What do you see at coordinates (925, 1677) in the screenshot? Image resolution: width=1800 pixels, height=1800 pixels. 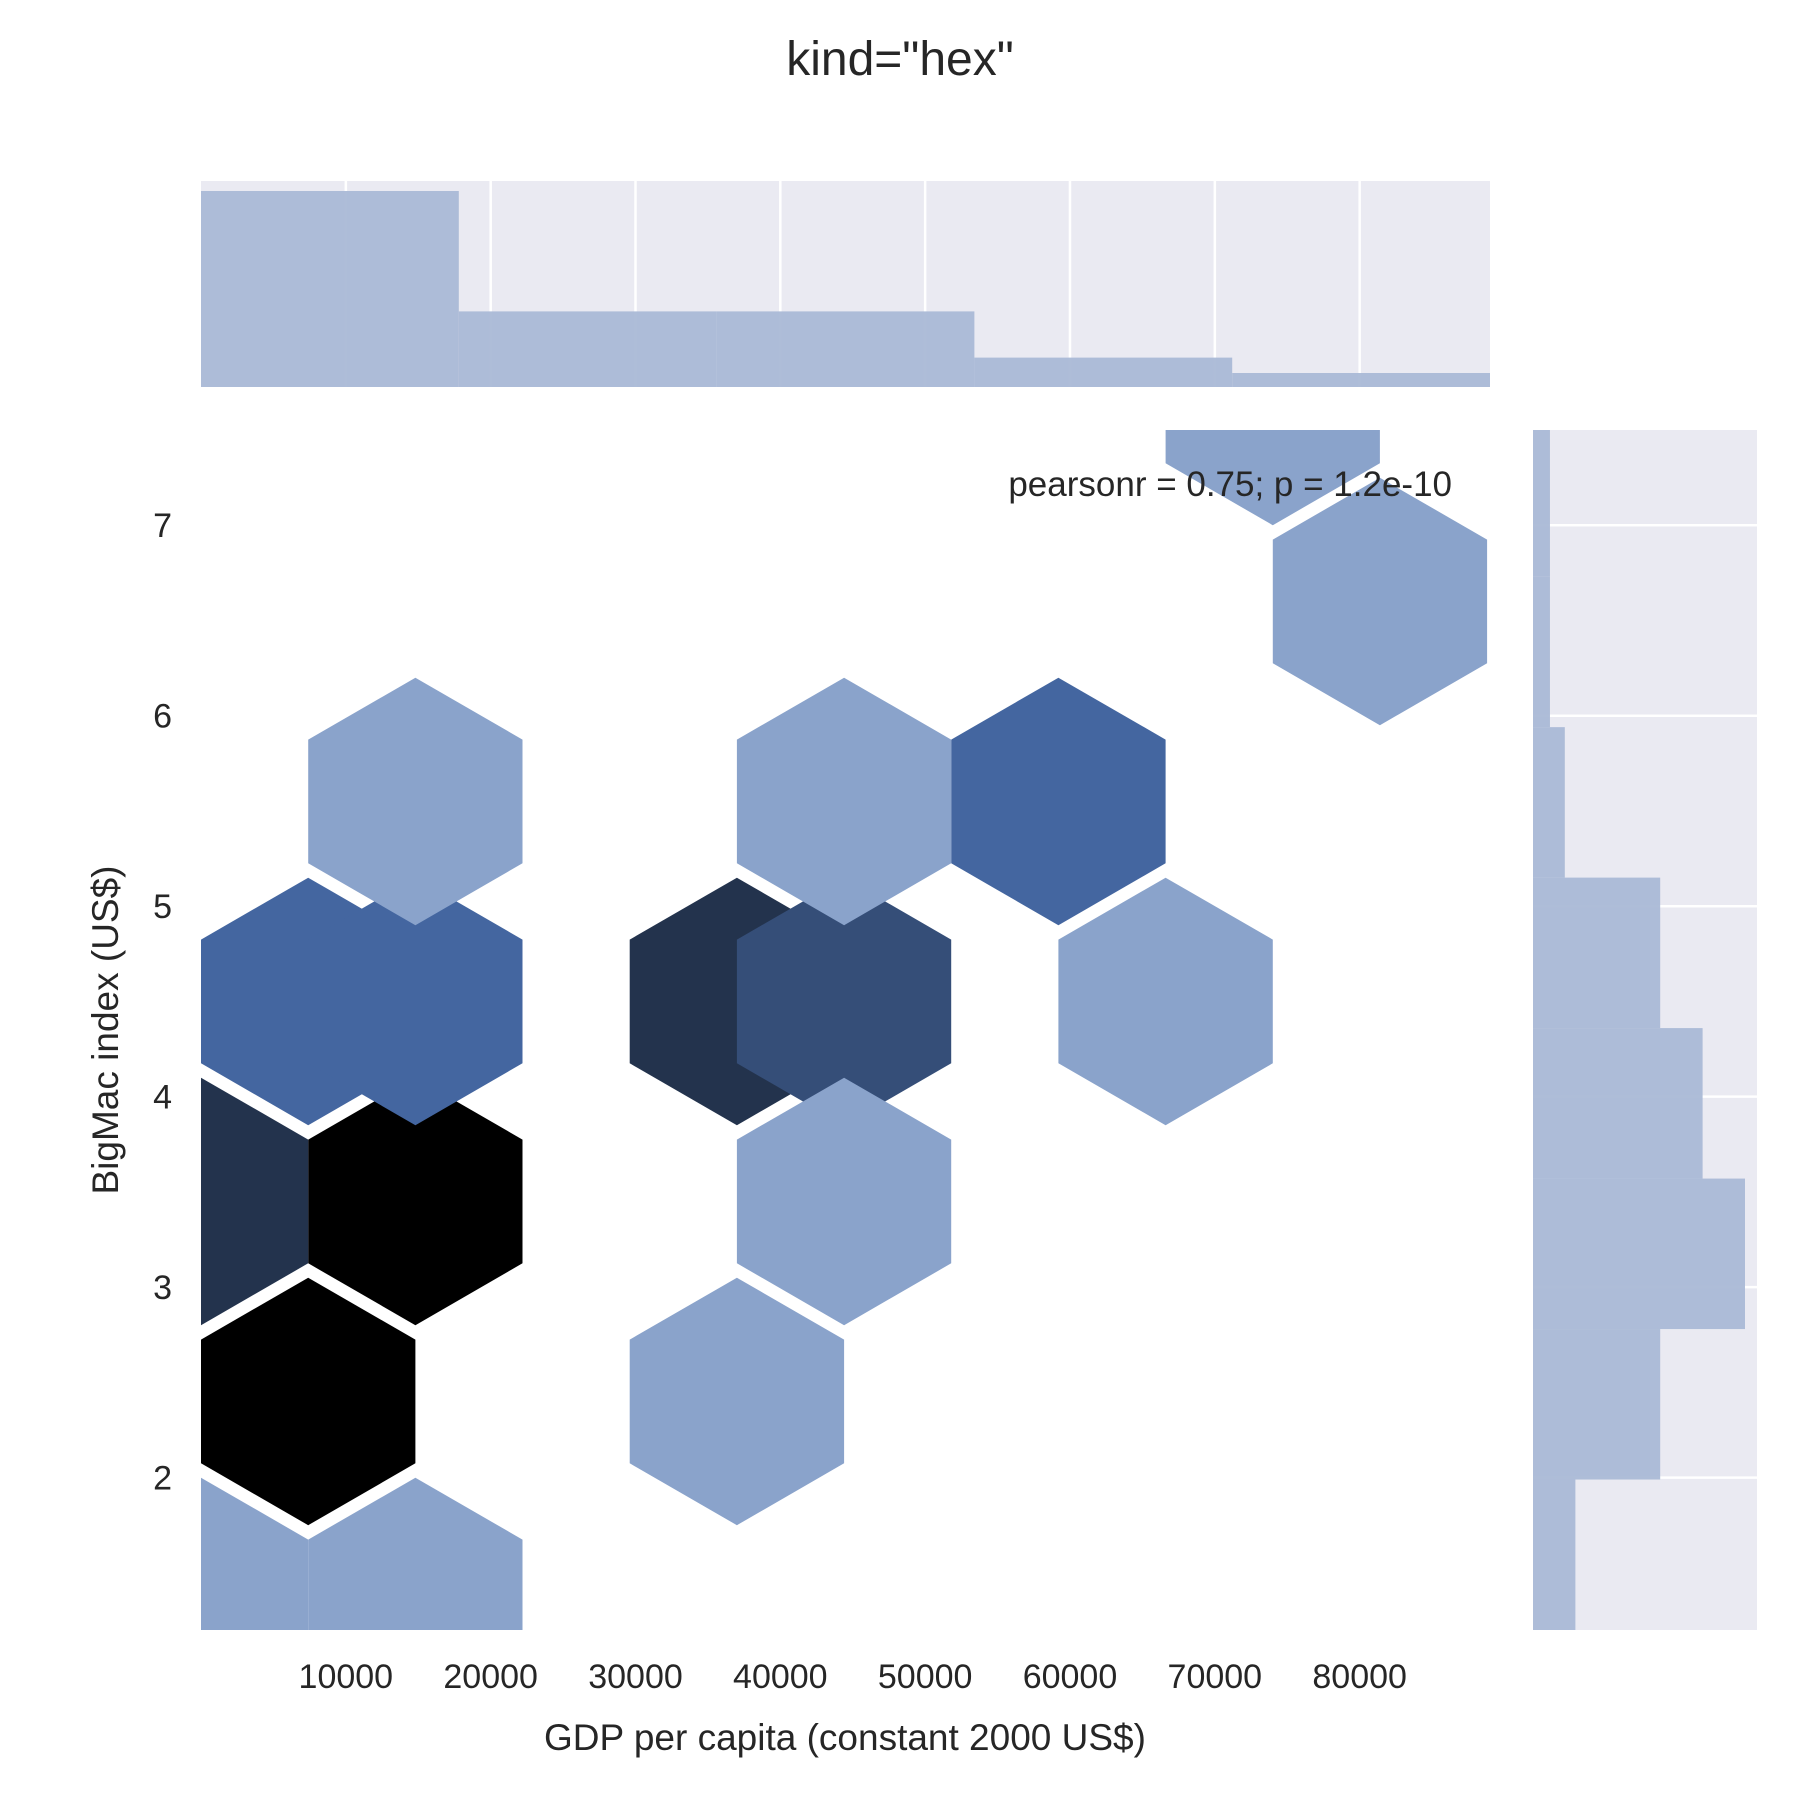 I see `x-tick-label-4: 50000` at bounding box center [925, 1677].